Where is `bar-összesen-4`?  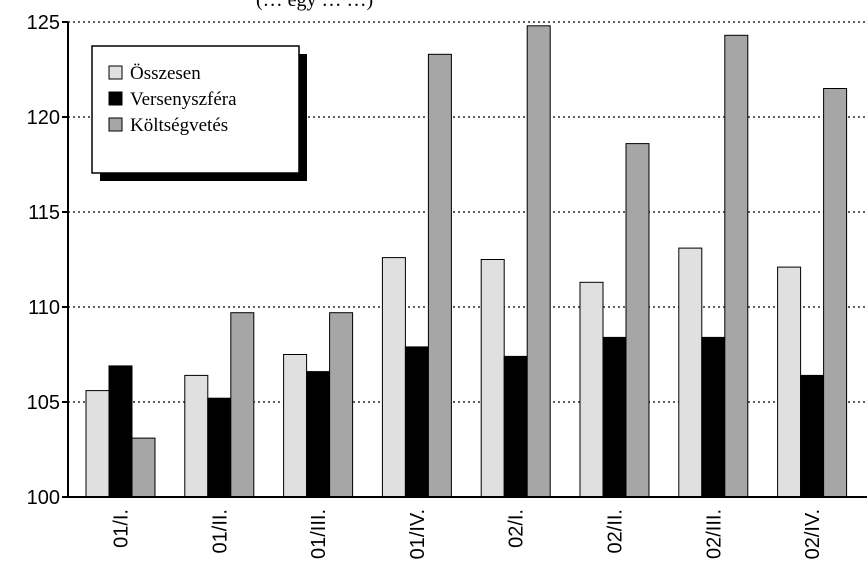 bar-összesen-4 is located at coordinates (393, 377).